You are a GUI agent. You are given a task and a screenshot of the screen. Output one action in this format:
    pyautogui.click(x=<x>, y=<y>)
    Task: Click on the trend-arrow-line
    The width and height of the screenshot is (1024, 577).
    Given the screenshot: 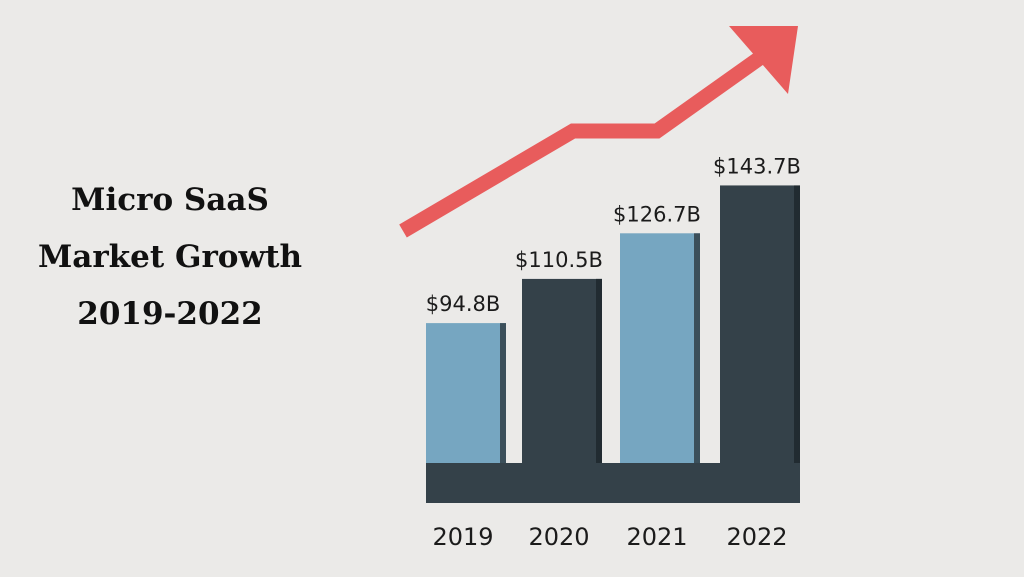 What is the action you would take?
    pyautogui.click(x=584, y=143)
    